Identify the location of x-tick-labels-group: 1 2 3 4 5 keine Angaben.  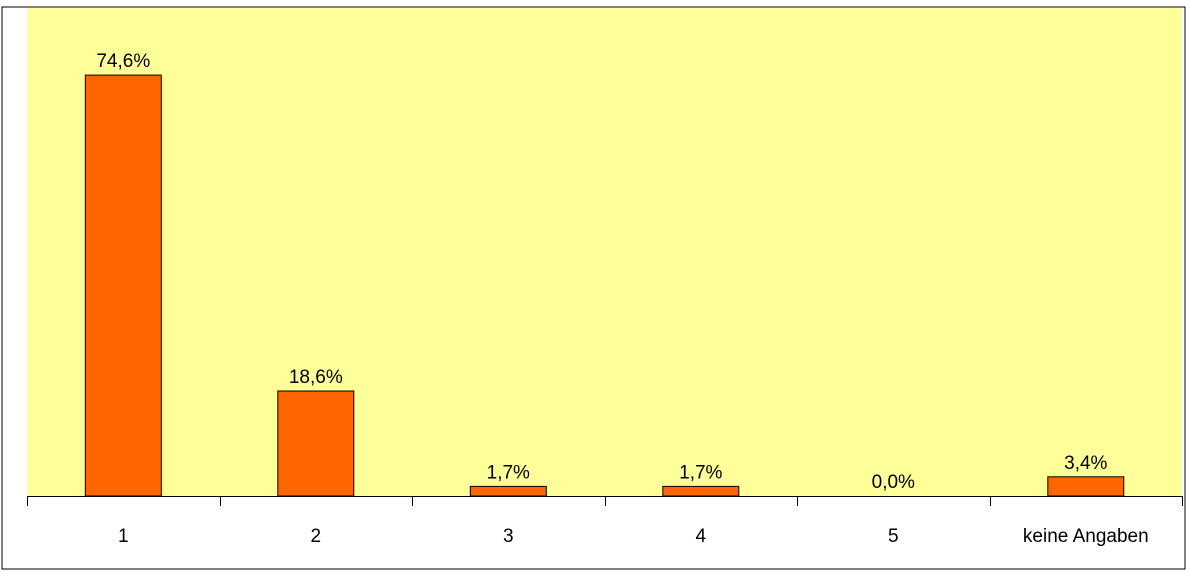
(633, 536).